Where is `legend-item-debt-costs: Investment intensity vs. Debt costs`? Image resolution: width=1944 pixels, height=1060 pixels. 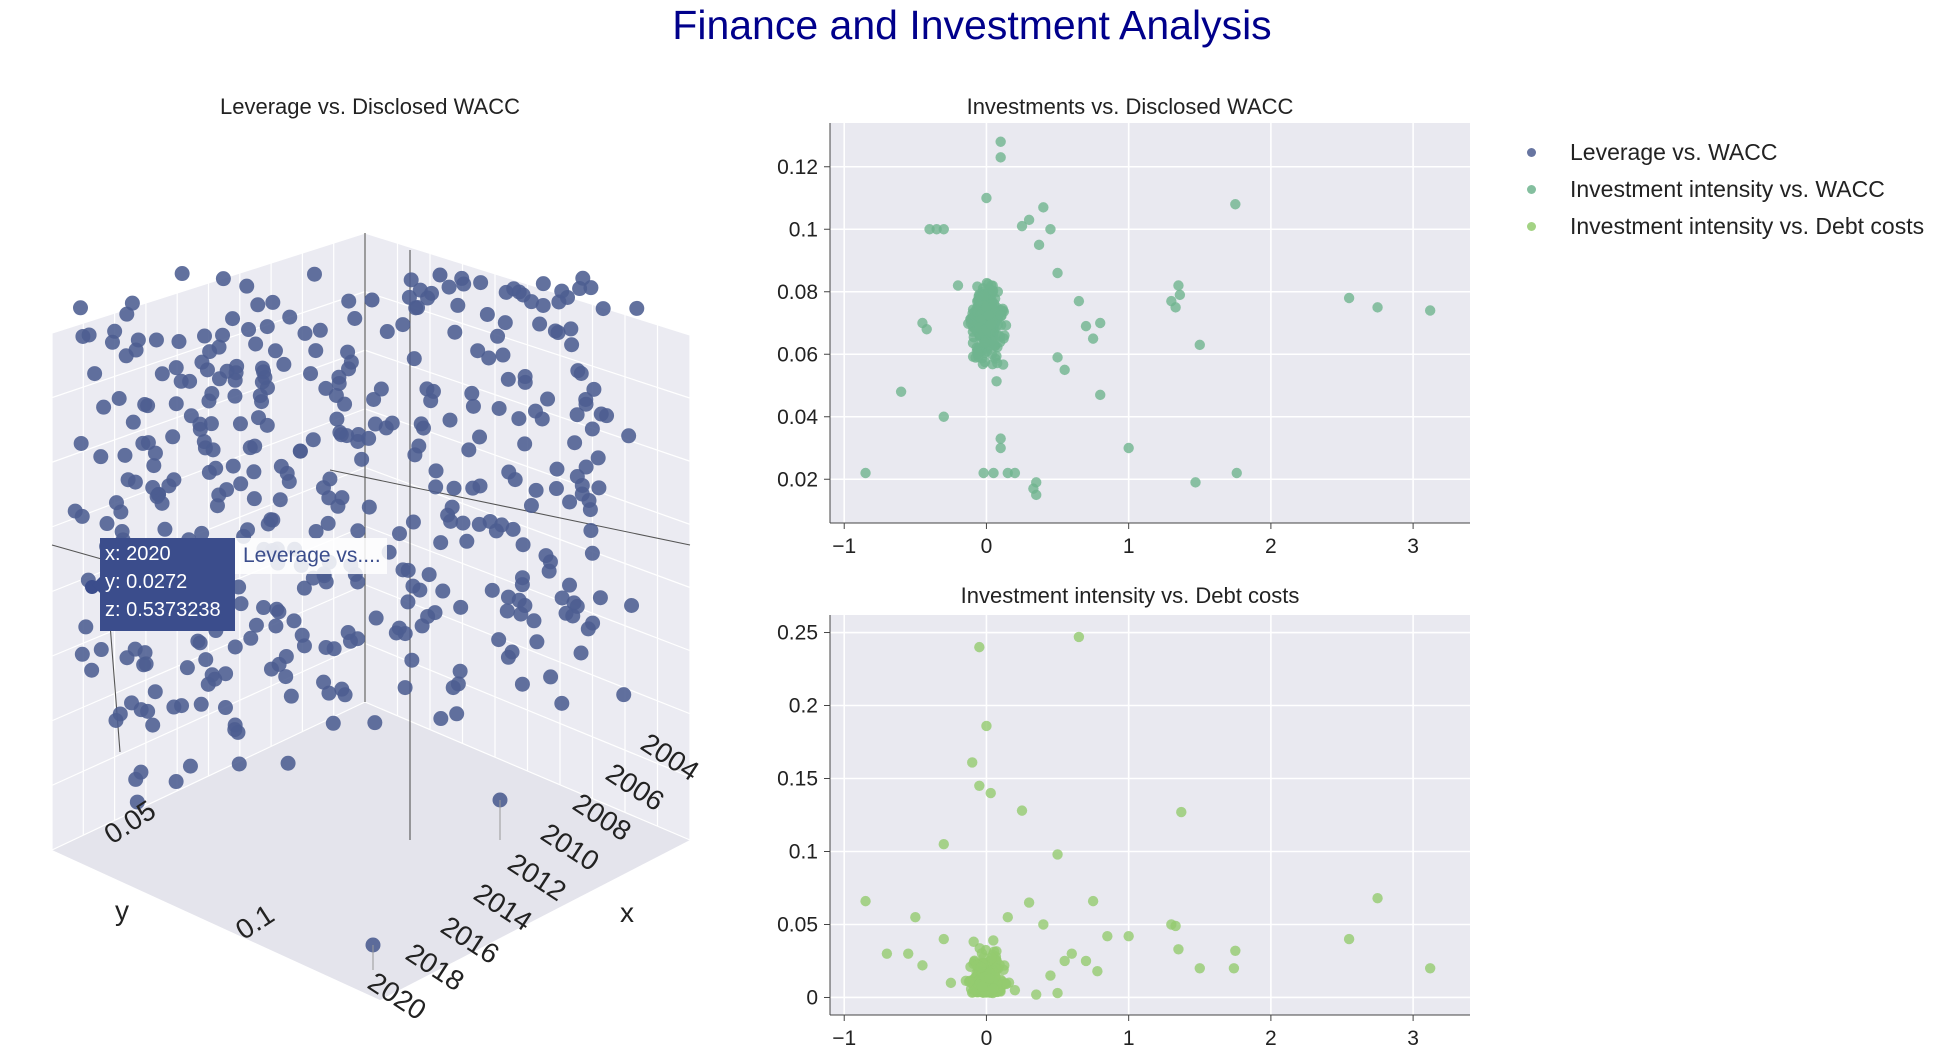 legend-item-debt-costs: Investment intensity vs. Debt costs is located at coordinates (1719, 226).